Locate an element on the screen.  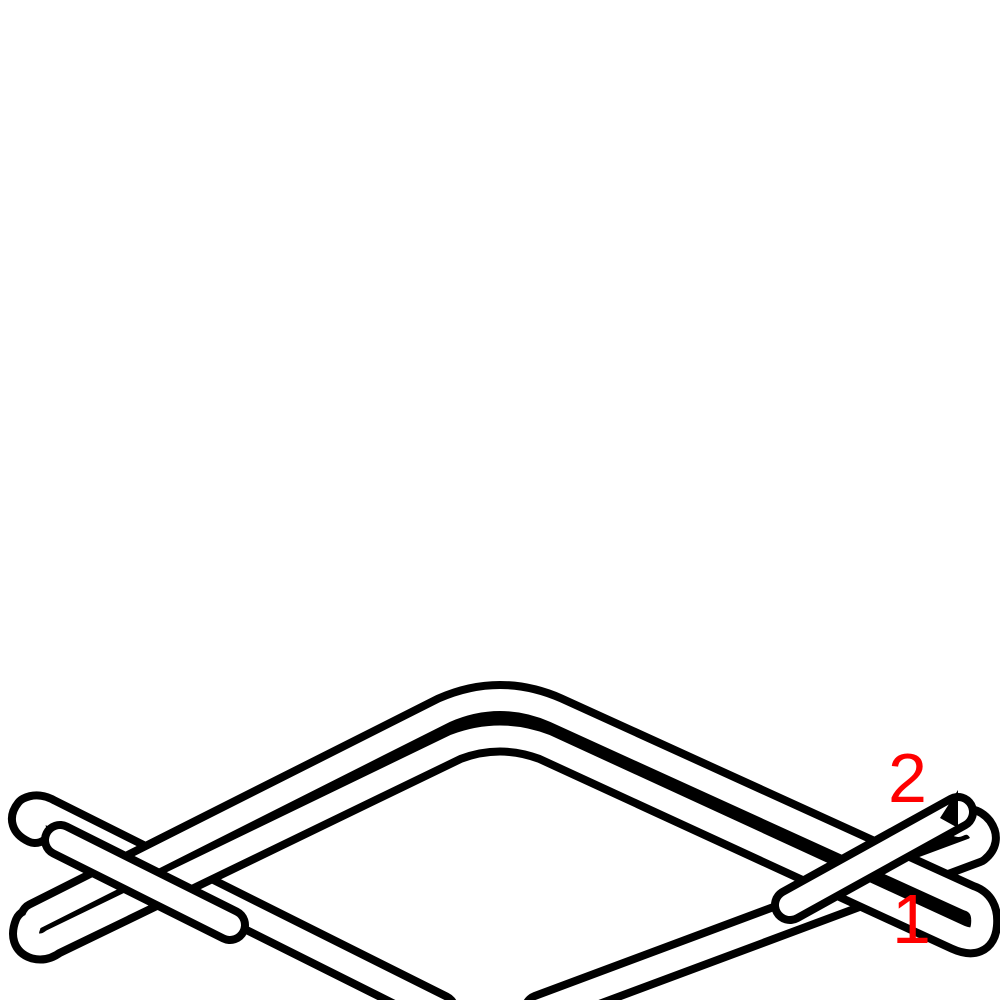
strand-left-overpass is located at coordinates (145, 882).